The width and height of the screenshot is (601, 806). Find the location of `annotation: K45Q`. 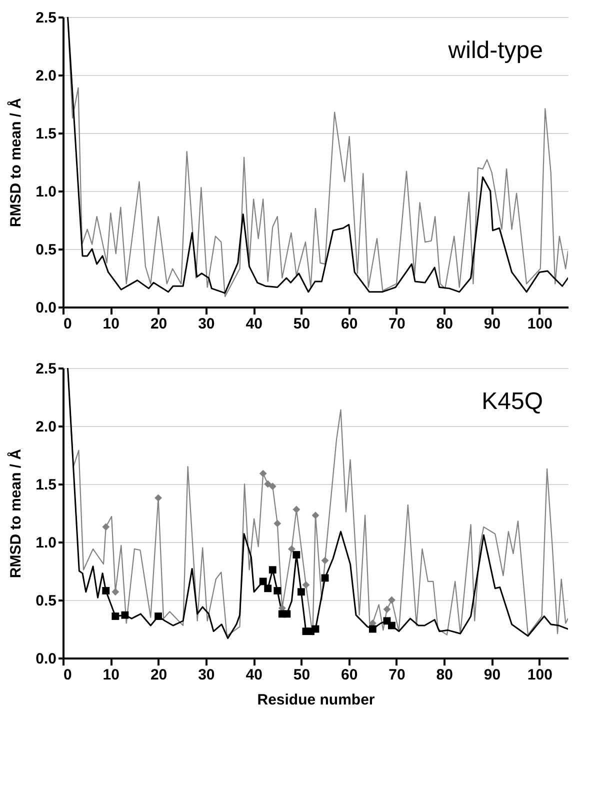

annotation: K45Q is located at coordinates (512, 401).